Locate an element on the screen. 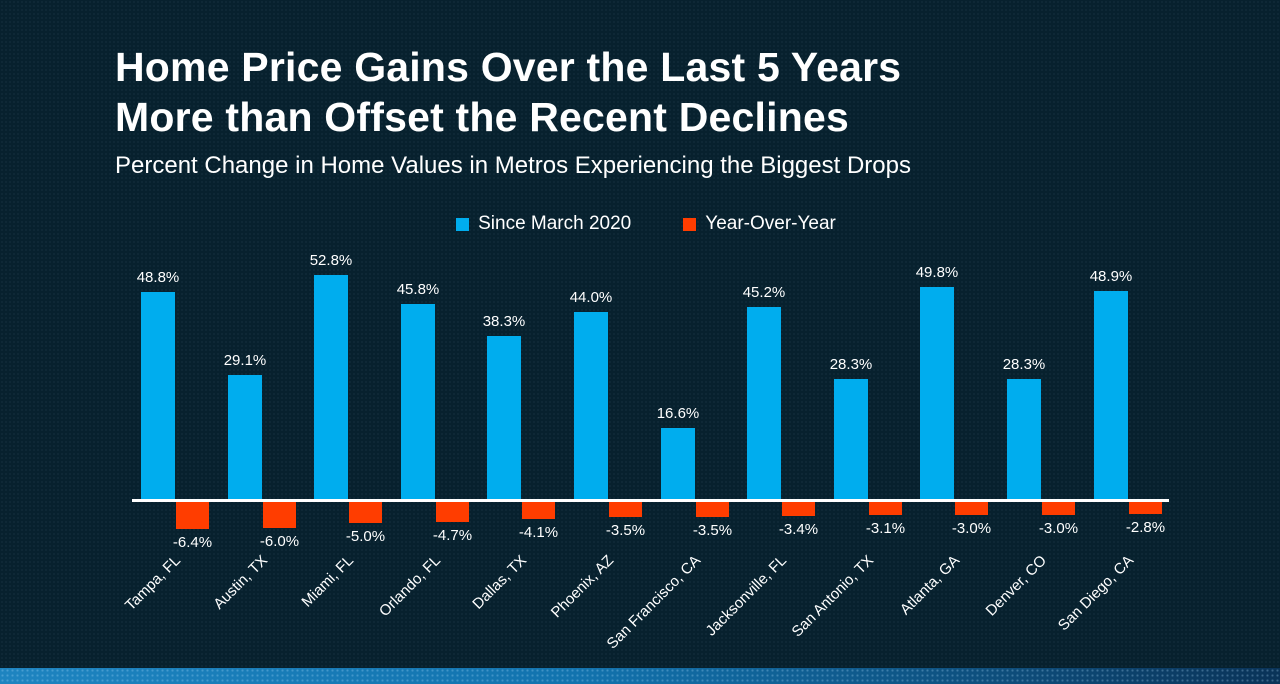 This screenshot has height=684, width=1280. legend-item-since-march-2020: Since March 2020 is located at coordinates (543, 224).